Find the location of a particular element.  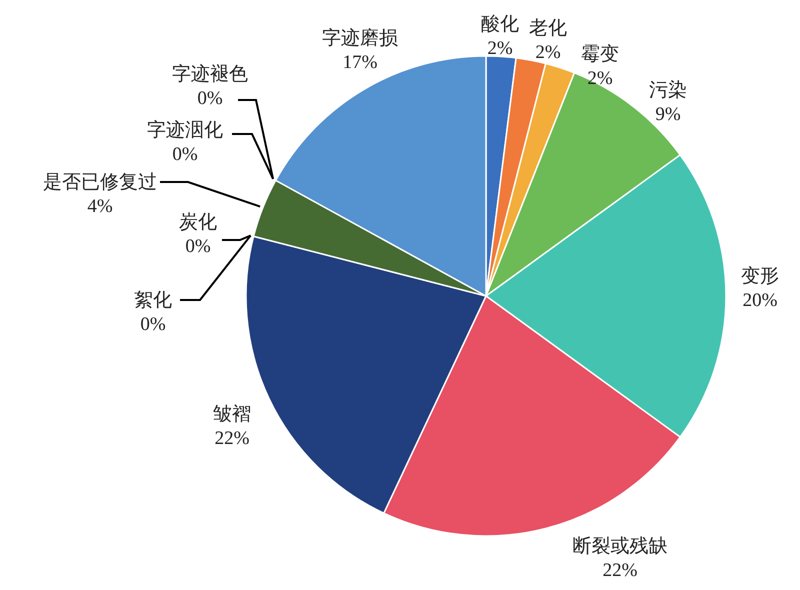

data-label: 17% is located at coordinates (360, 62).